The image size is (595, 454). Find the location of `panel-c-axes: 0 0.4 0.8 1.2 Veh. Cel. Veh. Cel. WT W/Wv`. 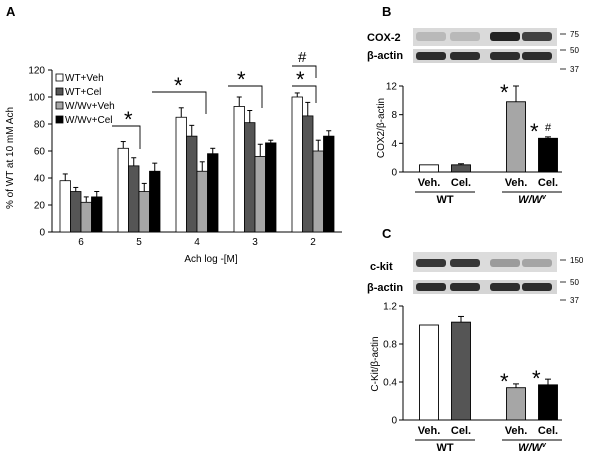

panel-c-axes: 0 0.4 0.8 1.2 Veh. Cel. Veh. Cel. WT W/Wv is located at coordinates (472, 378).